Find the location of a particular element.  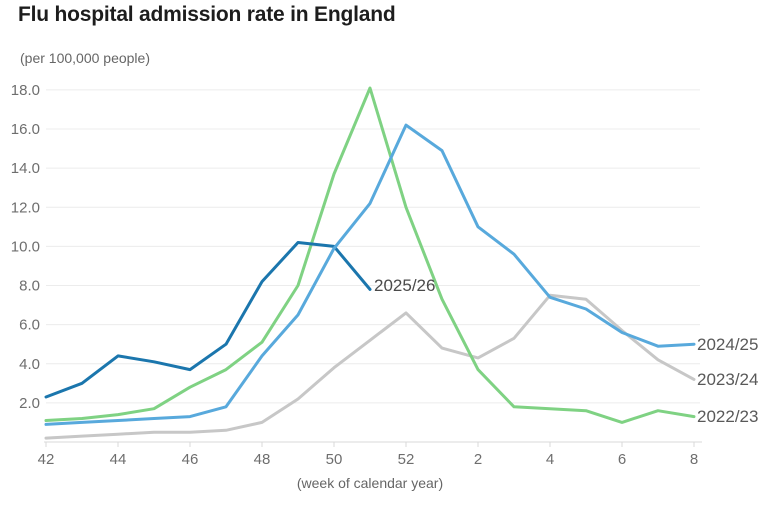

y-axis-tick-label: 12.0 is located at coordinates (25, 207).